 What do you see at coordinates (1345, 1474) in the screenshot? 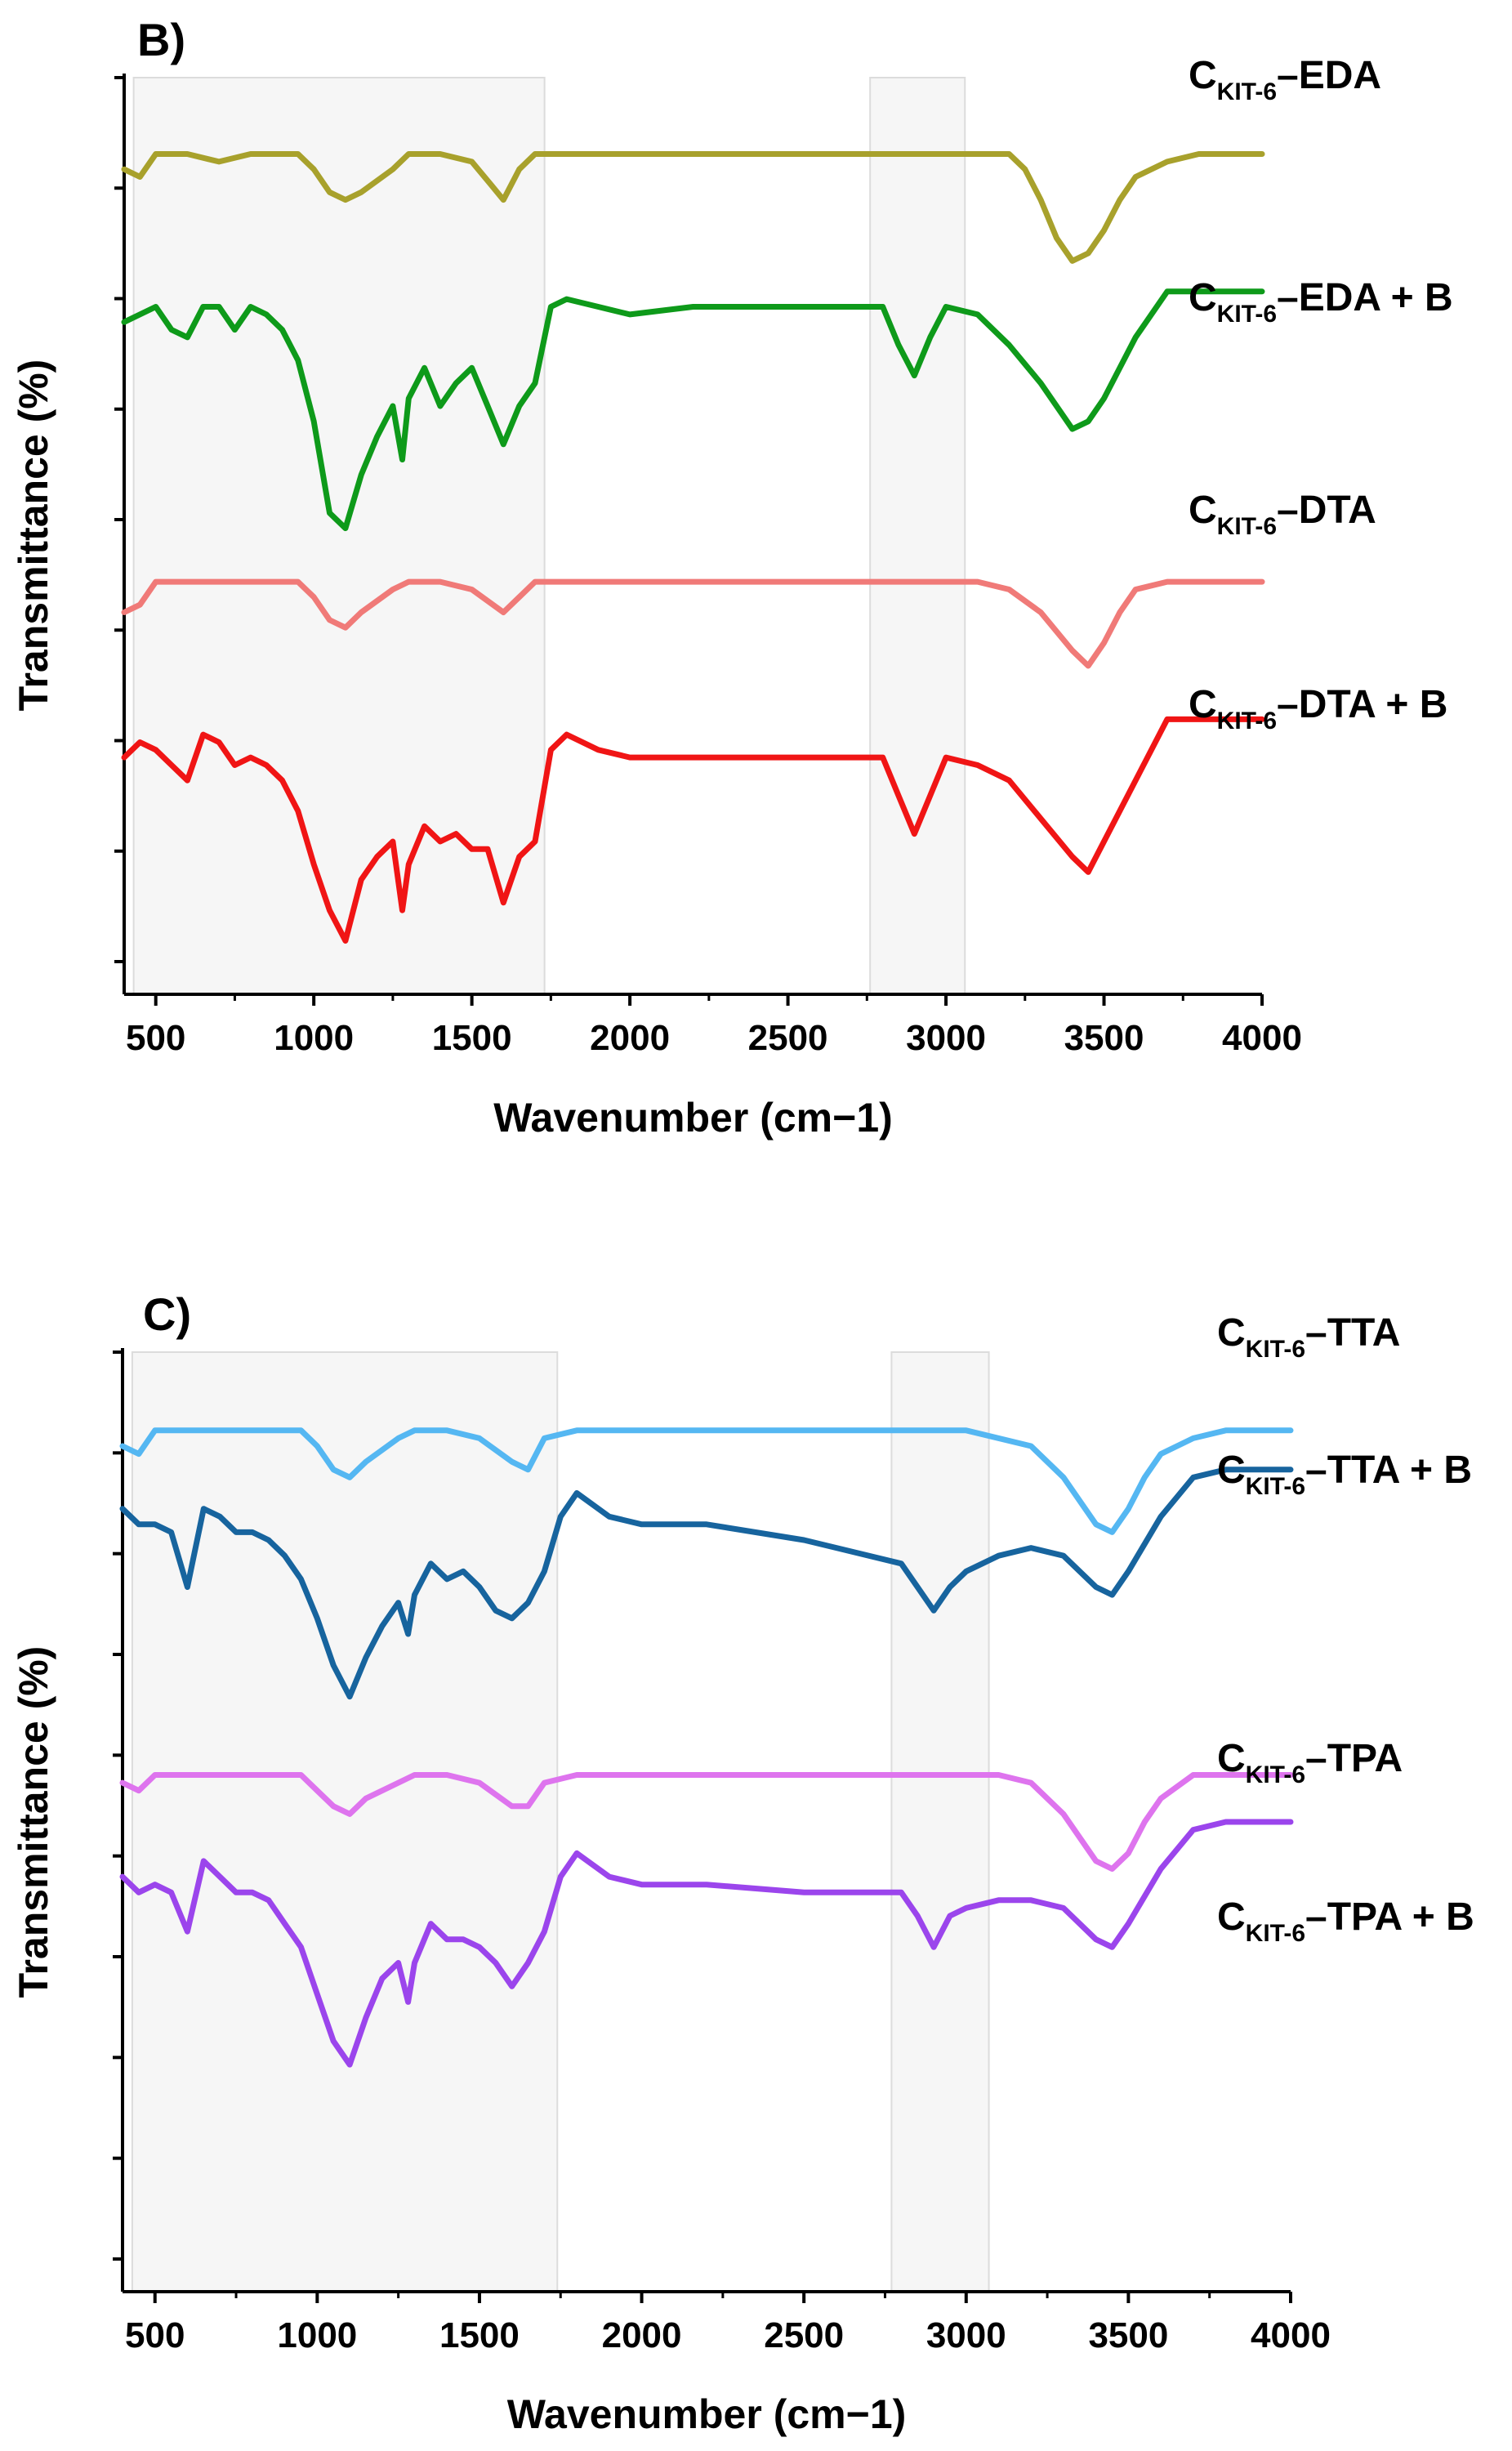
I see `series-label-2: CKIT-6–TTA + B` at bounding box center [1345, 1474].